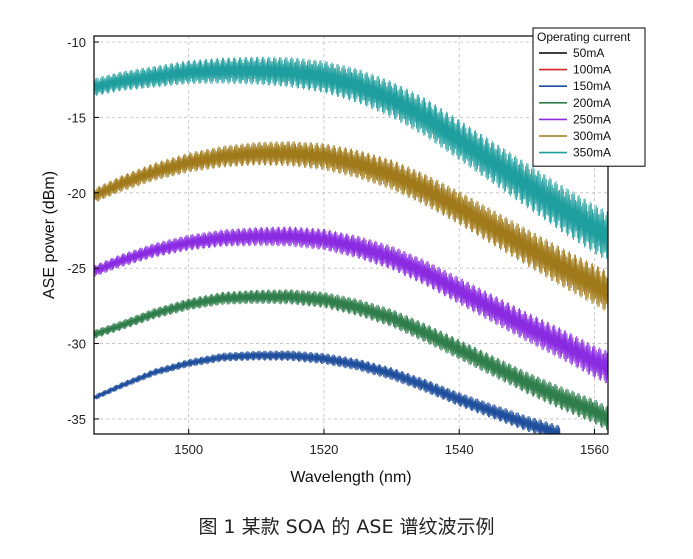 This screenshot has width=693, height=559. What do you see at coordinates (592, 103) in the screenshot?
I see `legend-label-200mA: 200mA` at bounding box center [592, 103].